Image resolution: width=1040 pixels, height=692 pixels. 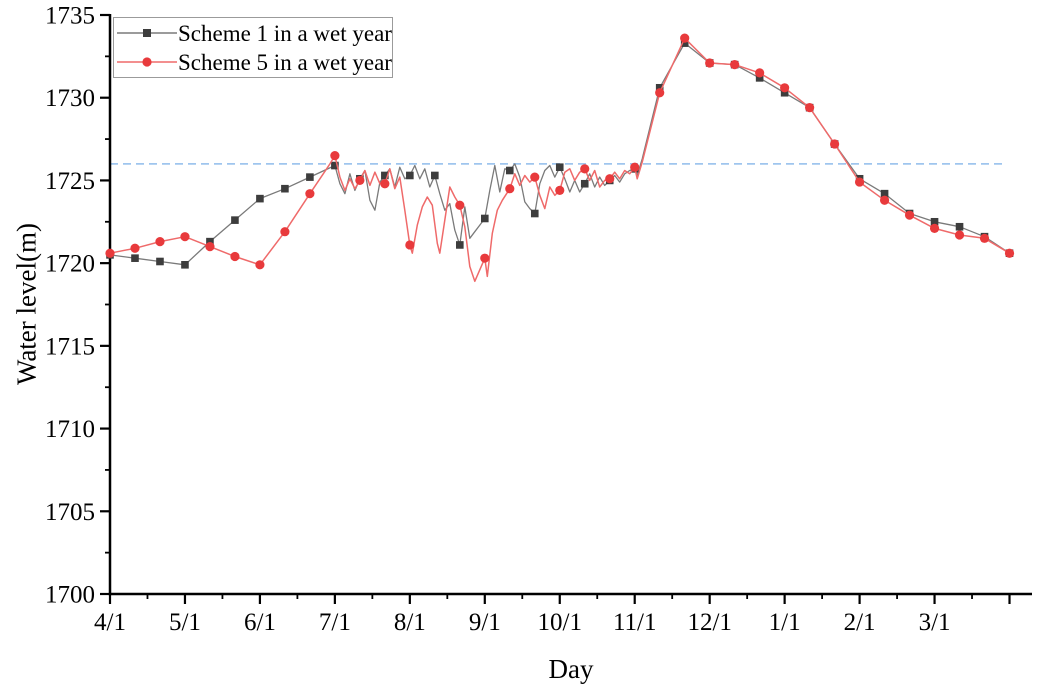 What do you see at coordinates (70, 16) in the screenshot?
I see `y-tick-label: 1735` at bounding box center [70, 16].